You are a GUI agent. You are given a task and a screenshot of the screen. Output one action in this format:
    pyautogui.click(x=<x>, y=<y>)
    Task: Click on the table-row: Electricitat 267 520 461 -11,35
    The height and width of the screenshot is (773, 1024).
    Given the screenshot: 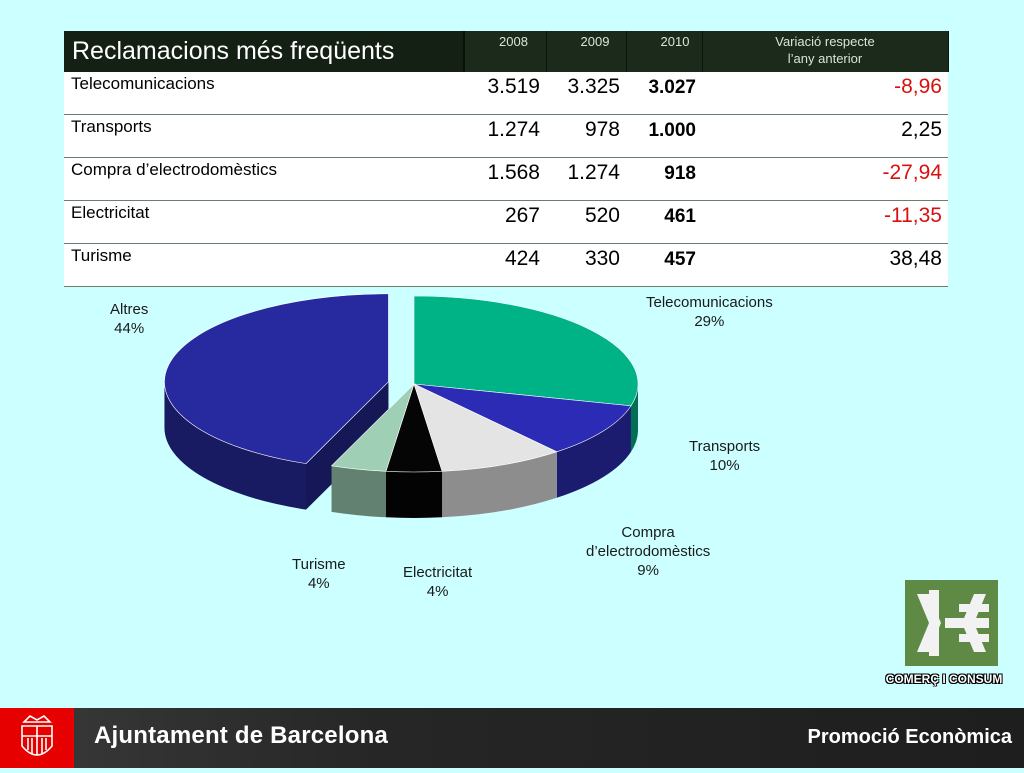 What is the action you would take?
    pyautogui.click(x=506, y=222)
    